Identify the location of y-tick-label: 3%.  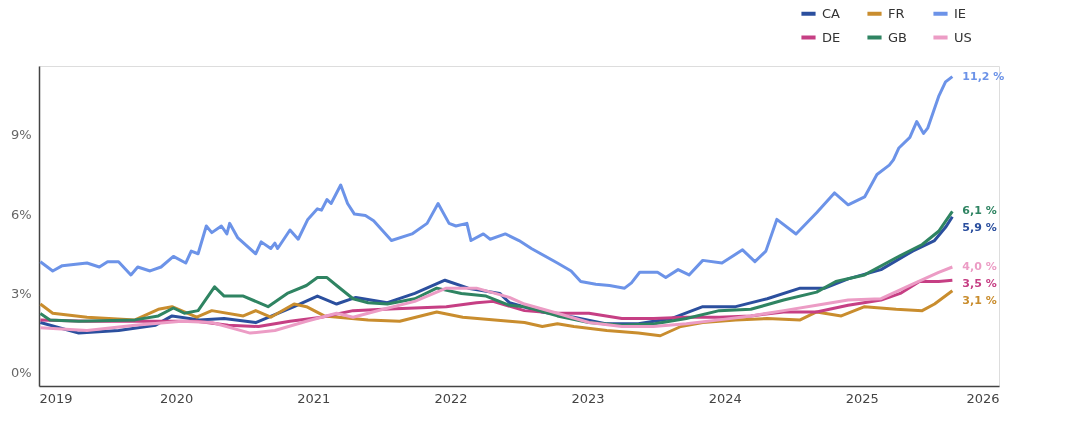
(21, 293).